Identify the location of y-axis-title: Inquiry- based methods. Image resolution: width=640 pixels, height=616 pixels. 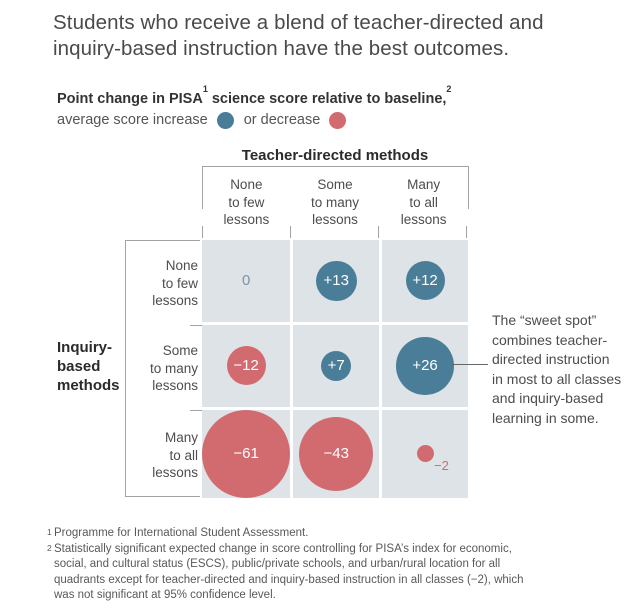
(88, 366).